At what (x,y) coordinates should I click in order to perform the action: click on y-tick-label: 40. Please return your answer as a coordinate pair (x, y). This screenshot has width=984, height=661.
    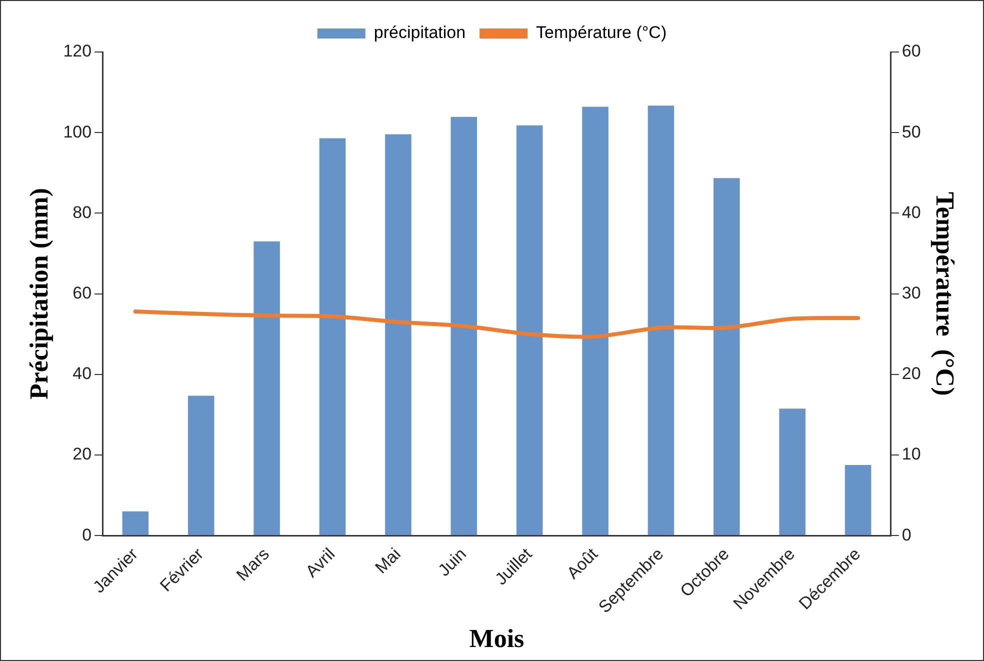
    Looking at the image, I should click on (82, 374).